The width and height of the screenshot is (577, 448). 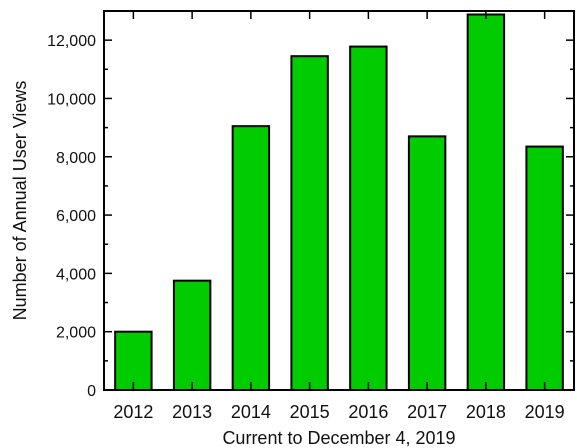 What do you see at coordinates (427, 263) in the screenshot?
I see `bar-2017` at bounding box center [427, 263].